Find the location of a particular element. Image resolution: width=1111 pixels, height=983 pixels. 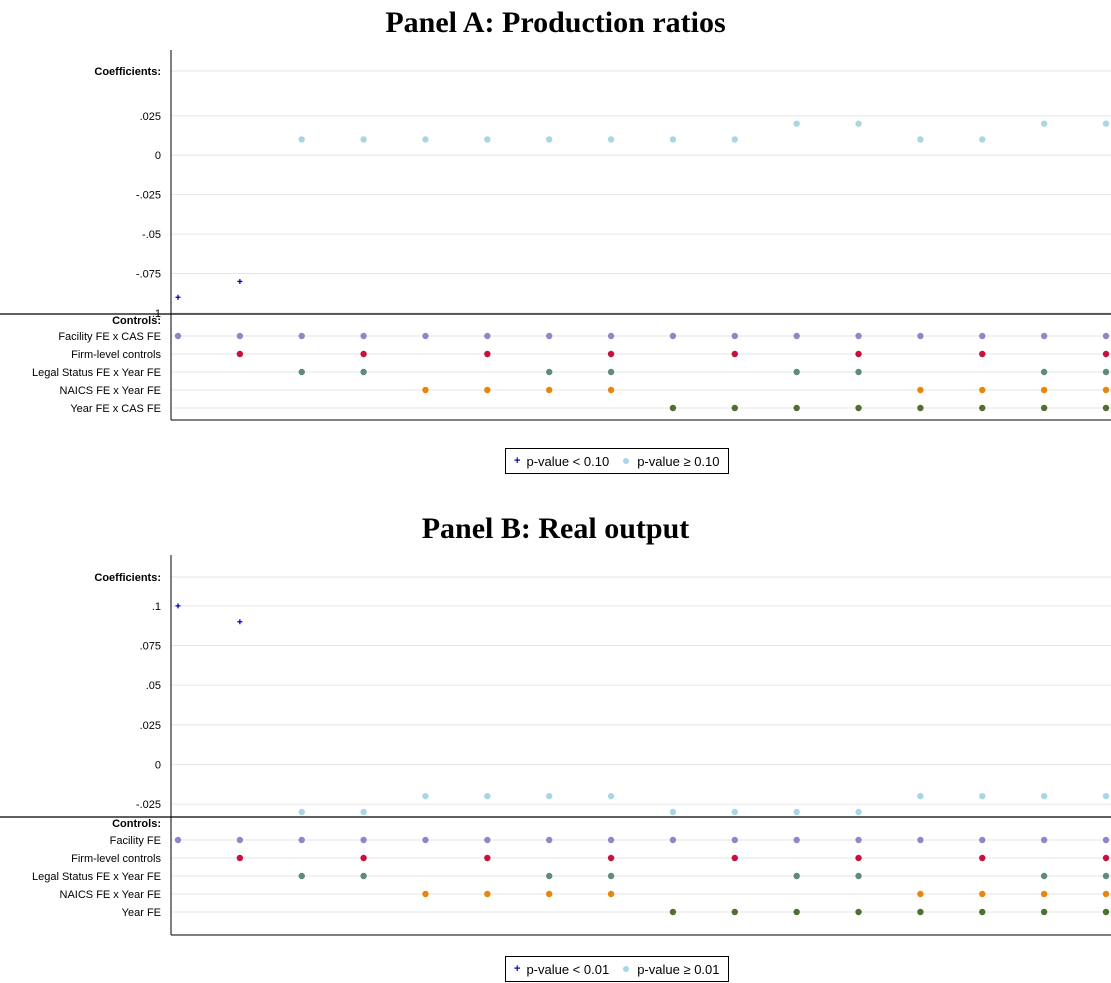

legend-item-insig: p-value ≥ 0.10 is located at coordinates (671, 461).